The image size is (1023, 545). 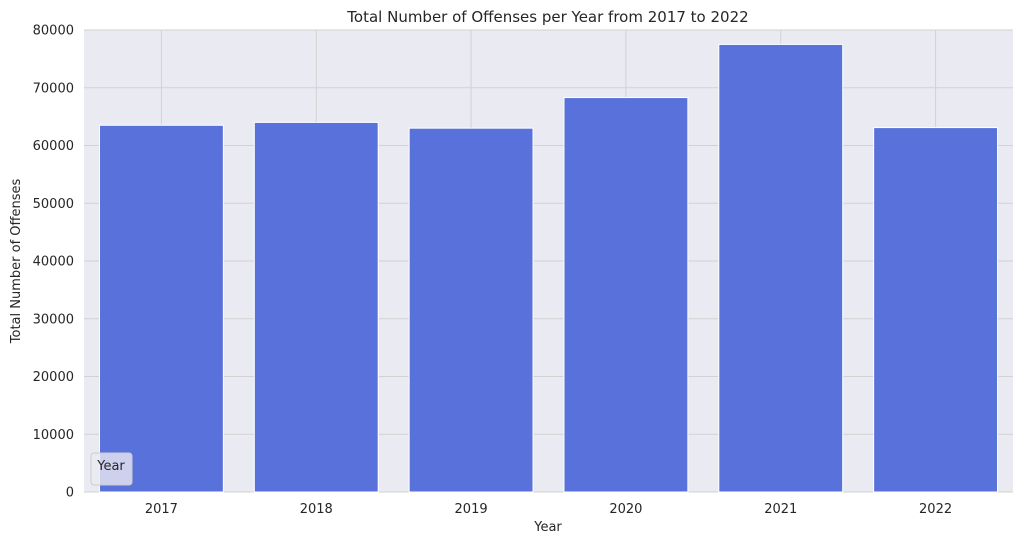 I want to click on x-tick-label: 2020, so click(x=625, y=509).